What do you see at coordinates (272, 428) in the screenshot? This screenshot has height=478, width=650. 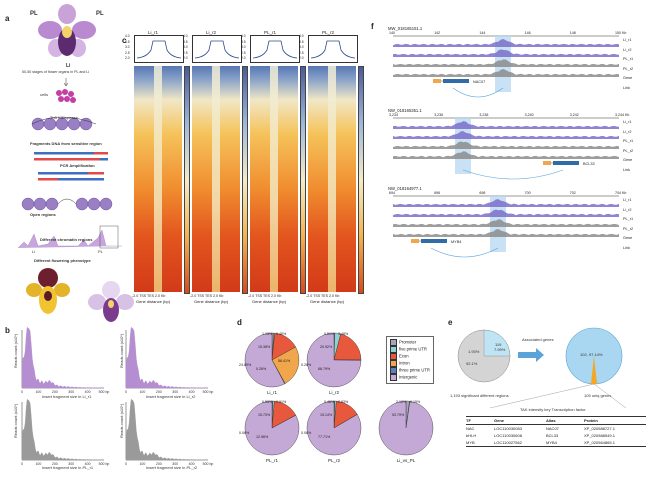 I see `pie-slice` at bounding box center [272, 428].